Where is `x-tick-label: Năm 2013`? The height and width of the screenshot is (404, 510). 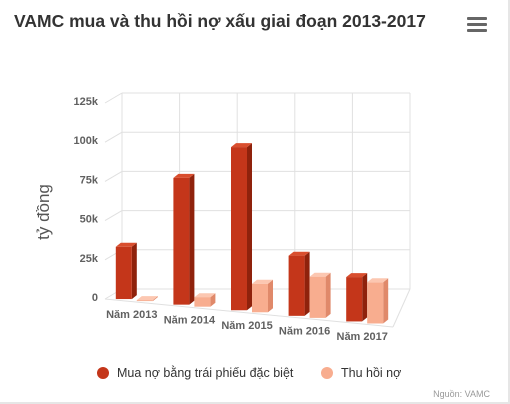 x-tick-label: Năm 2013 is located at coordinates (131, 315).